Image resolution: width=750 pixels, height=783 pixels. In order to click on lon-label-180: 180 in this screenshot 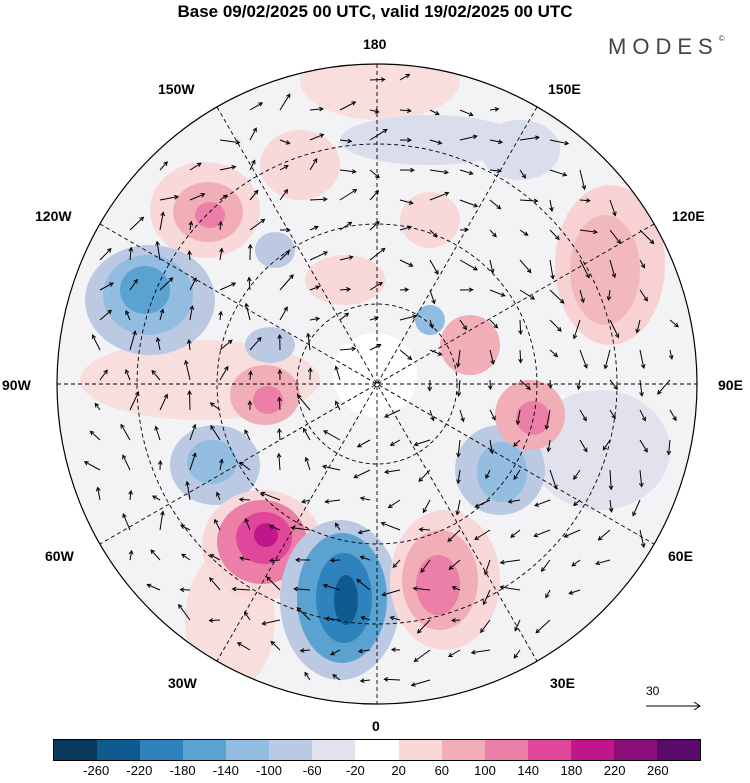, I will do `click(375, 44)`.